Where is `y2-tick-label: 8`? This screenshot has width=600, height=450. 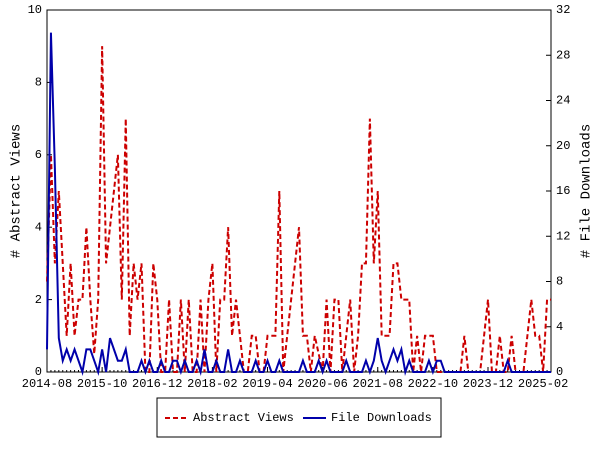
y2-tick-label: 8 is located at coordinates (559, 282).